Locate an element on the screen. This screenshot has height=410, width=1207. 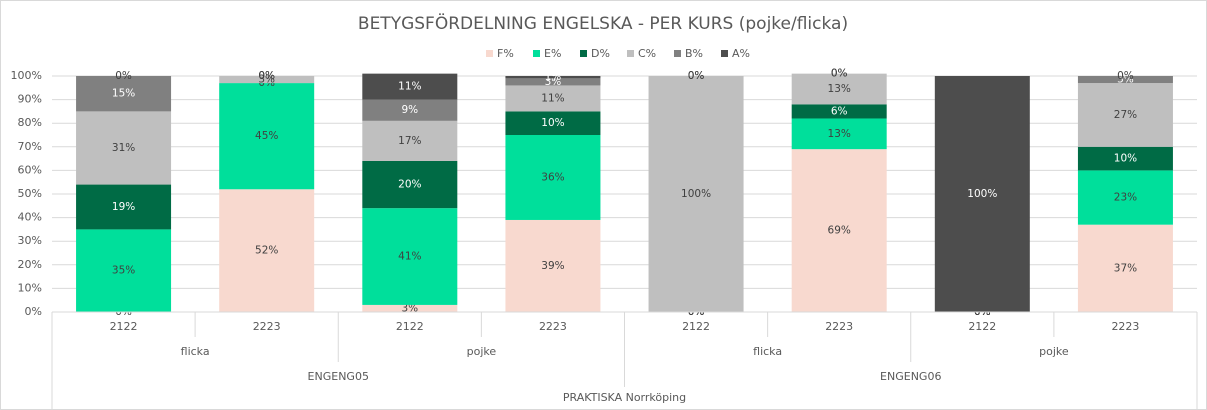
y-tick-label: 0% is located at coordinates (33, 311).